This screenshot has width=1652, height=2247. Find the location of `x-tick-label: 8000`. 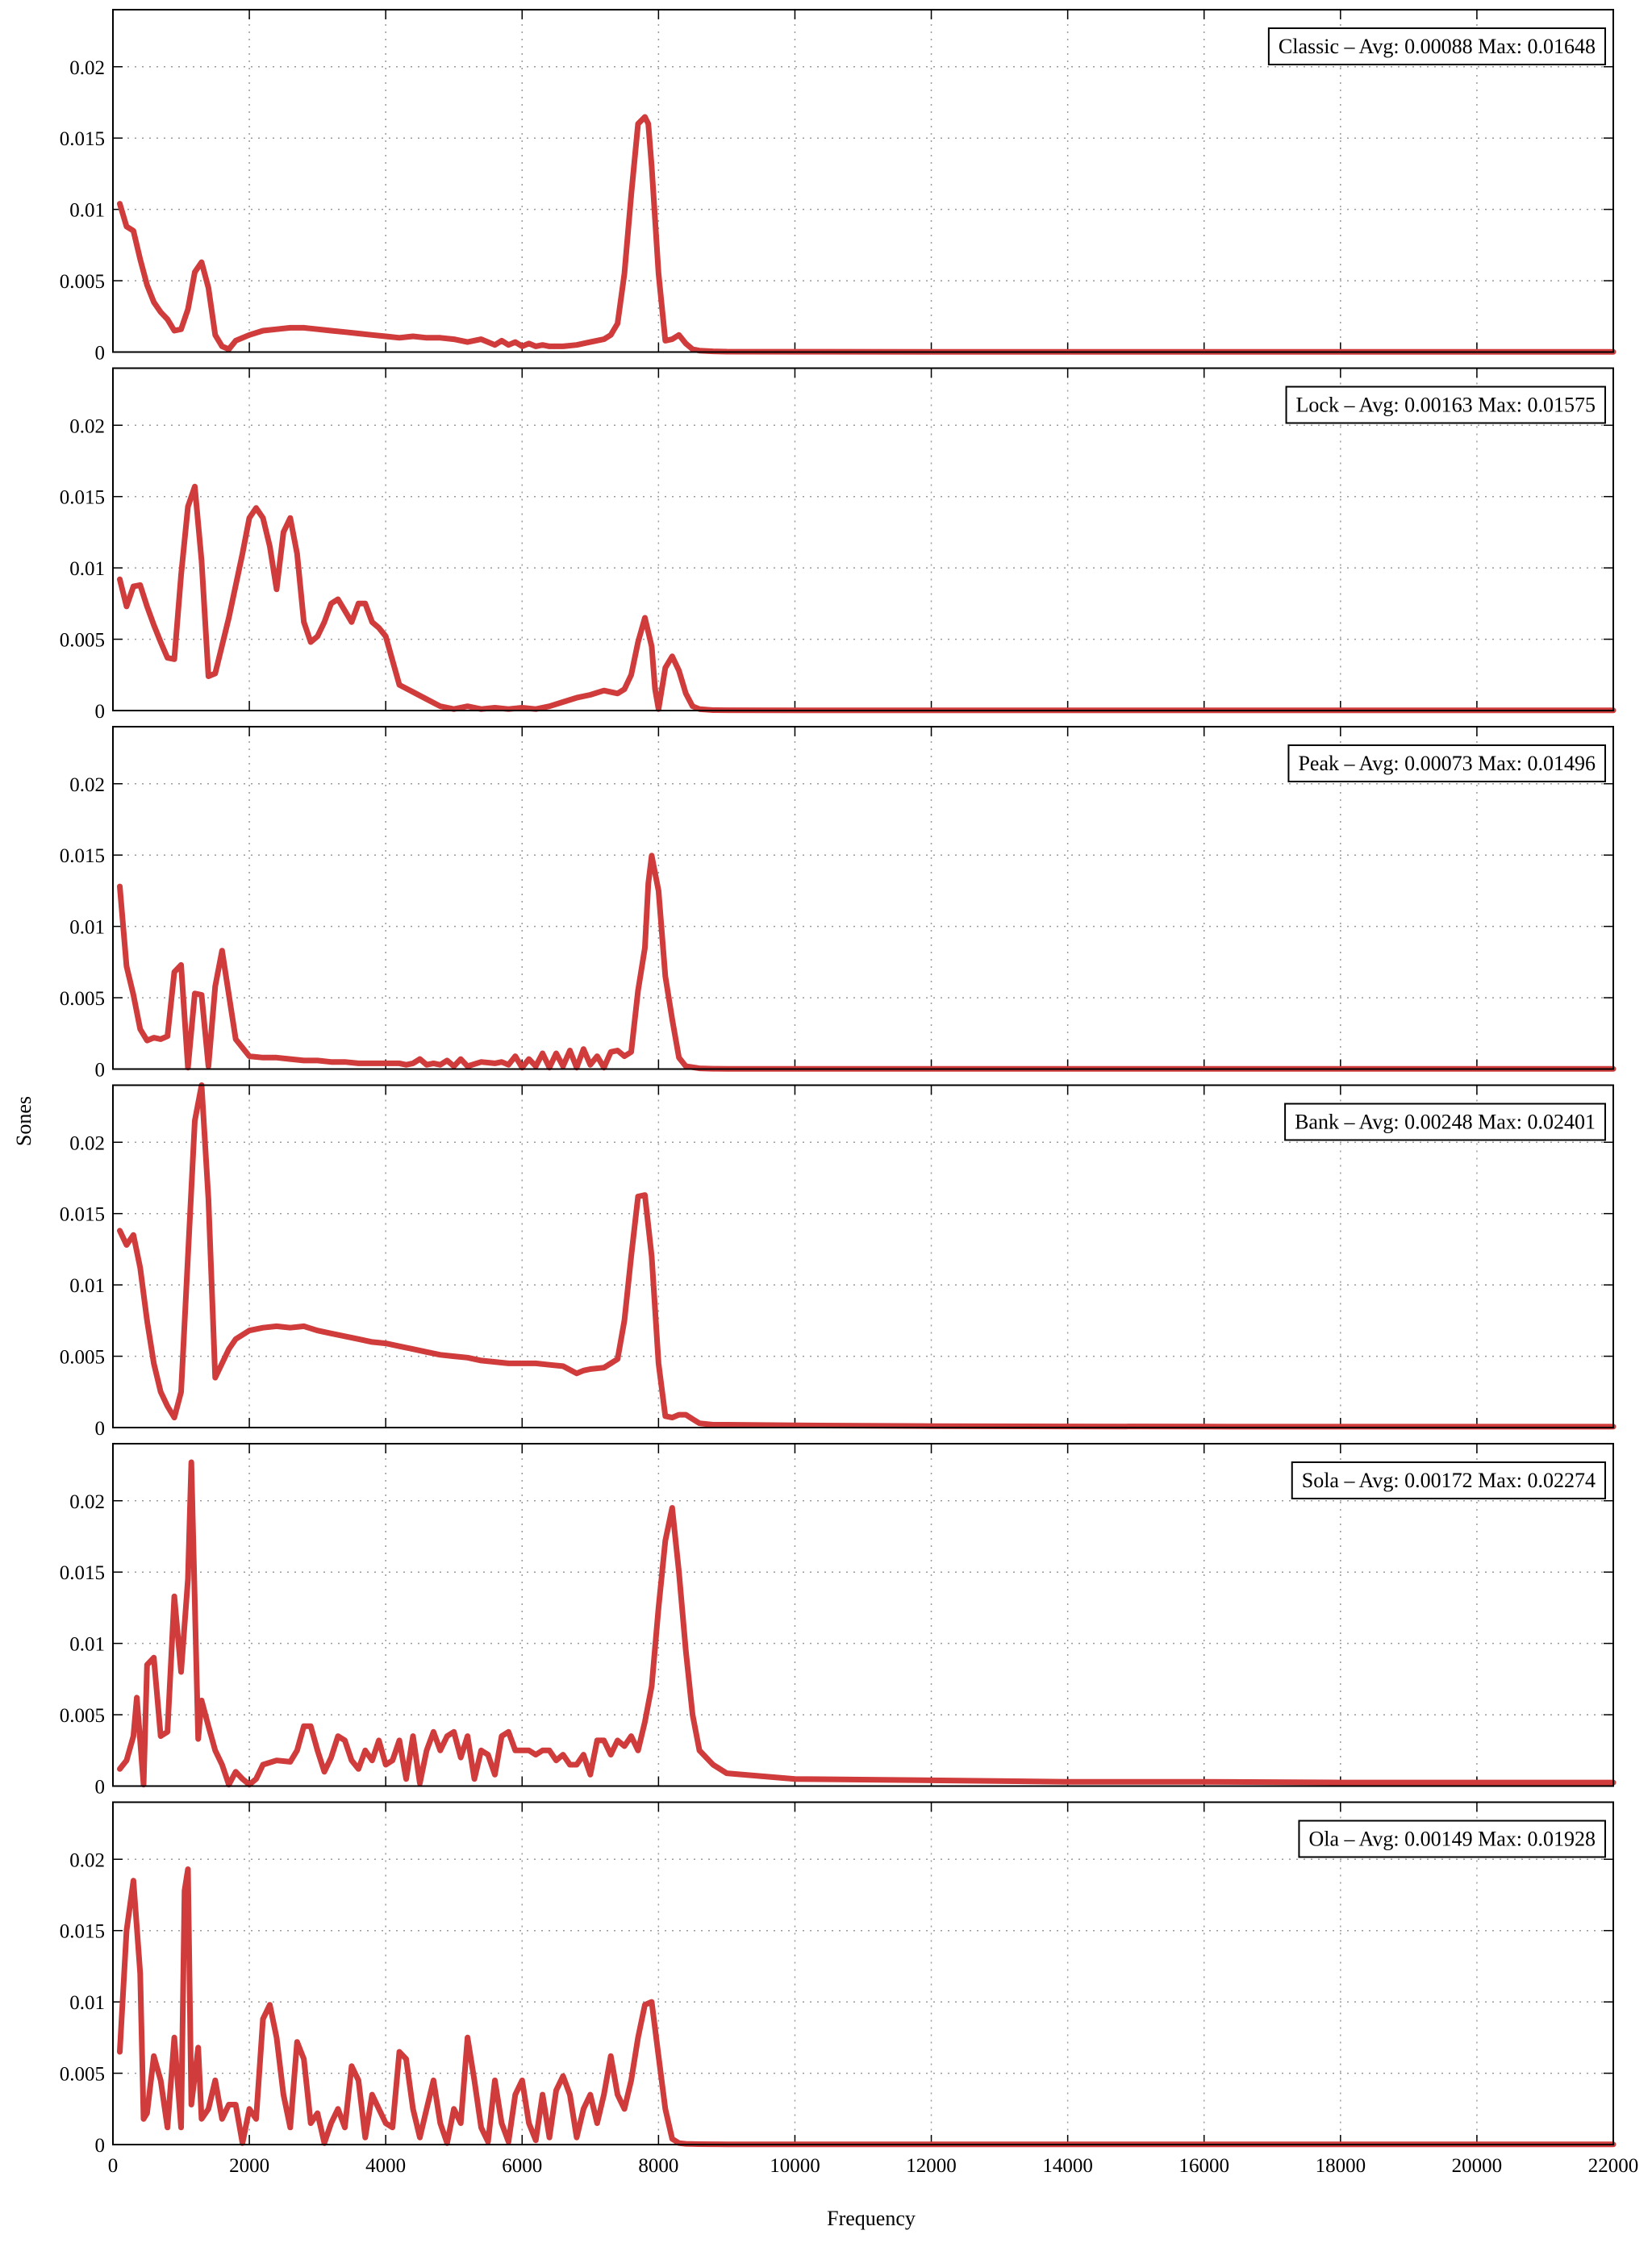

x-tick-label: 8000 is located at coordinates (658, 2166).